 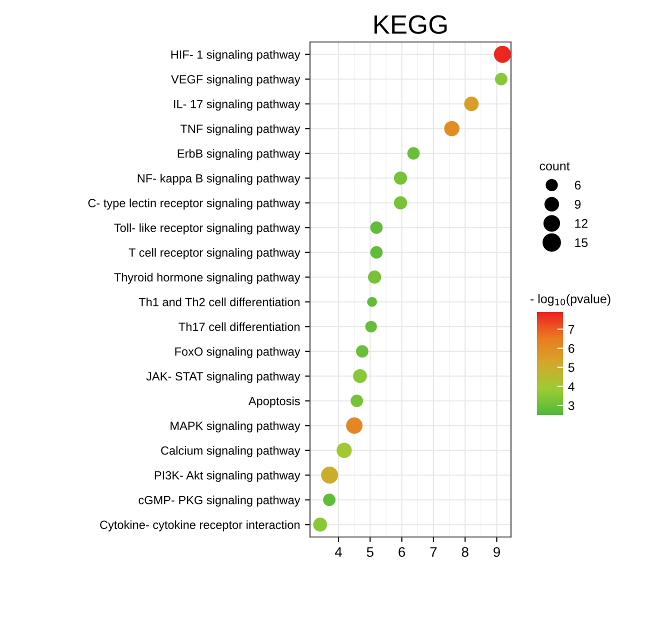 I want to click on y-tick-label: ErbB signaling pathway, so click(x=239, y=154).